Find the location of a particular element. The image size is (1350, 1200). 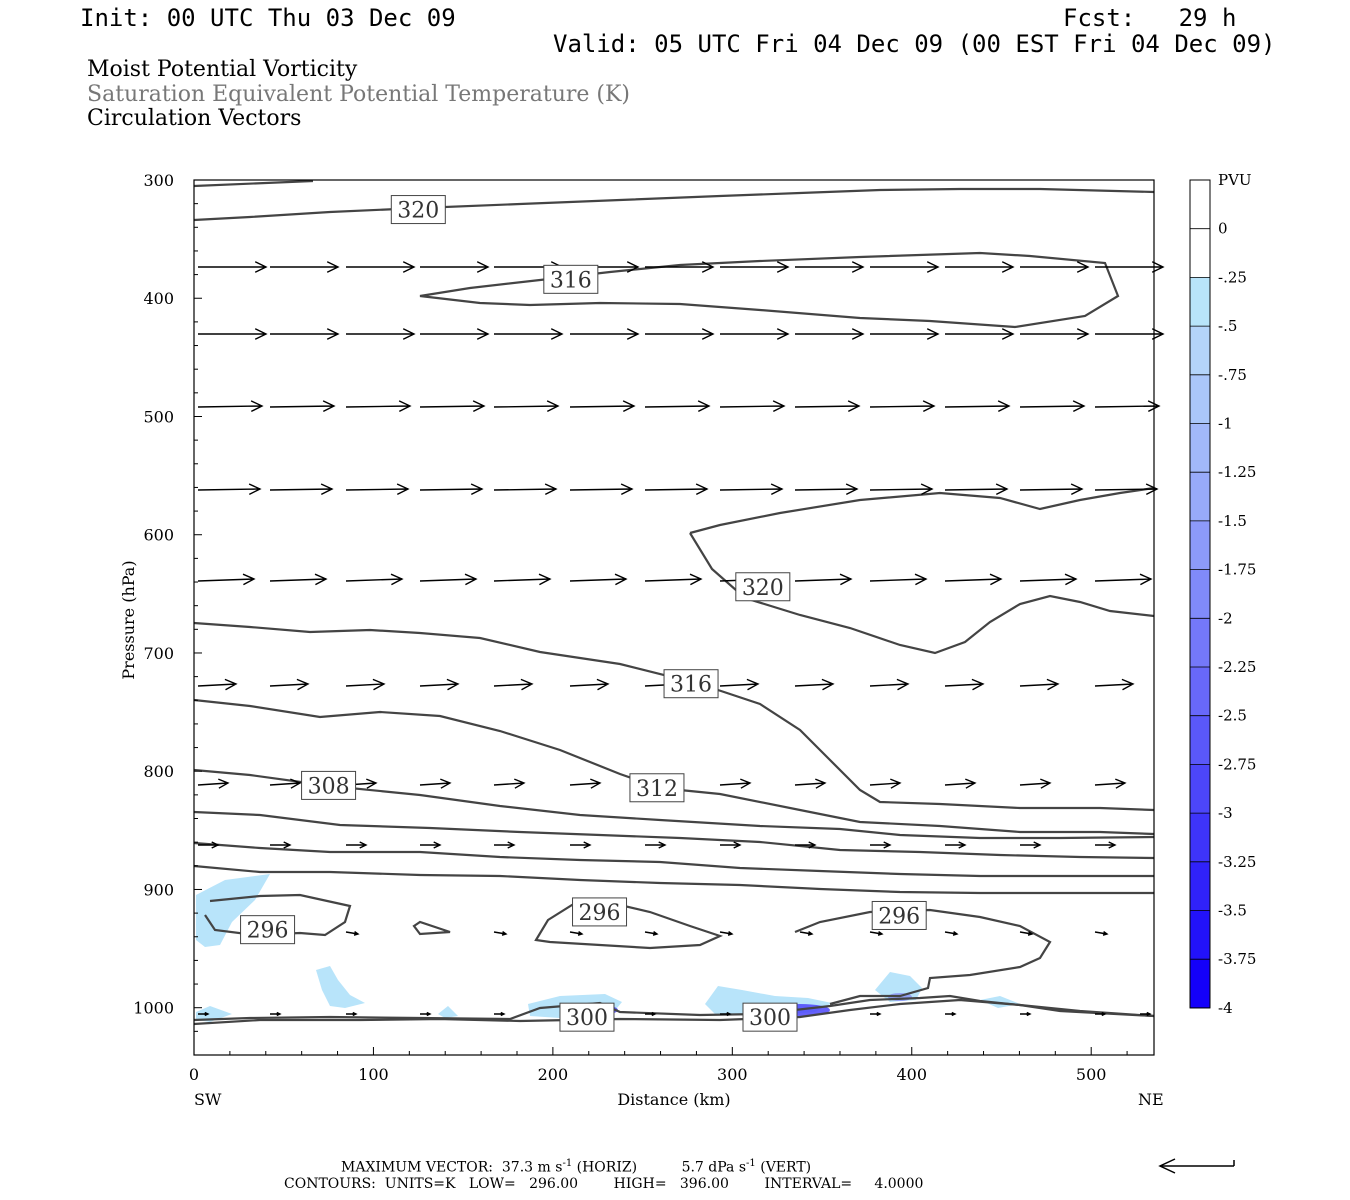

contour-label-text-0: 320 is located at coordinates (418, 211).